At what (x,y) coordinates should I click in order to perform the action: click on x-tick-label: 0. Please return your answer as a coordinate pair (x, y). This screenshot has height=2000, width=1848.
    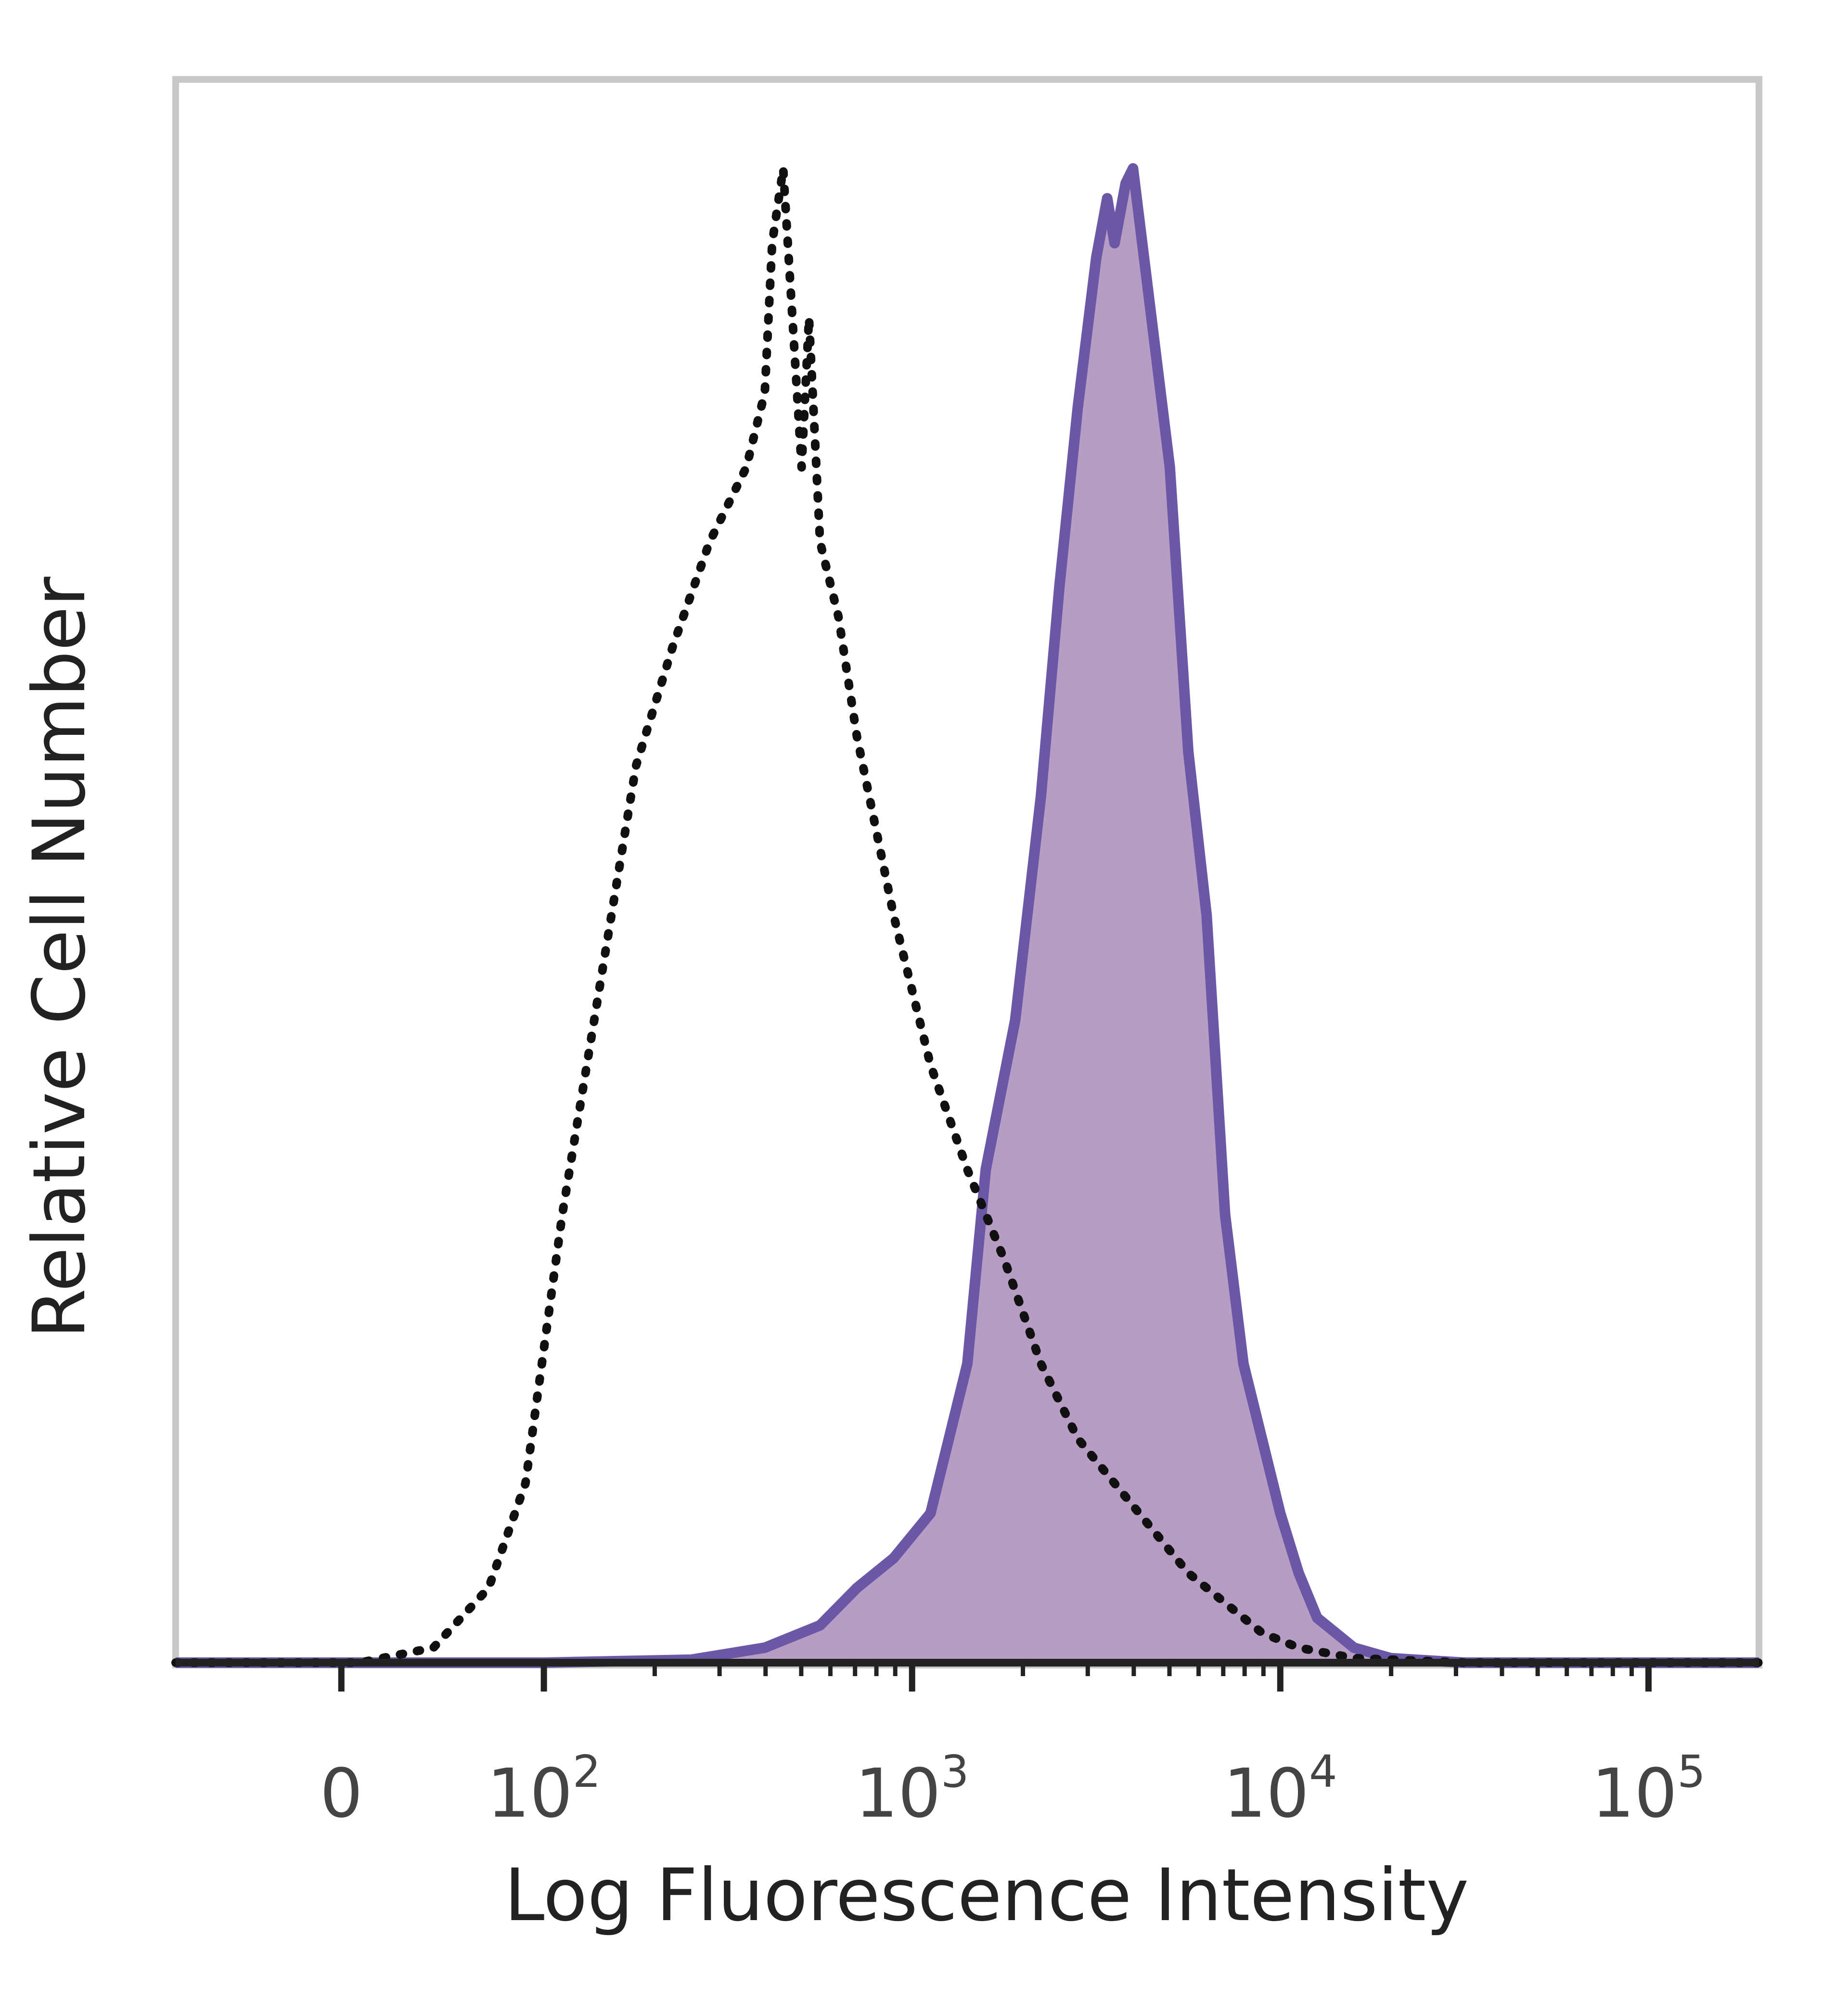
    Looking at the image, I should click on (341, 1794).